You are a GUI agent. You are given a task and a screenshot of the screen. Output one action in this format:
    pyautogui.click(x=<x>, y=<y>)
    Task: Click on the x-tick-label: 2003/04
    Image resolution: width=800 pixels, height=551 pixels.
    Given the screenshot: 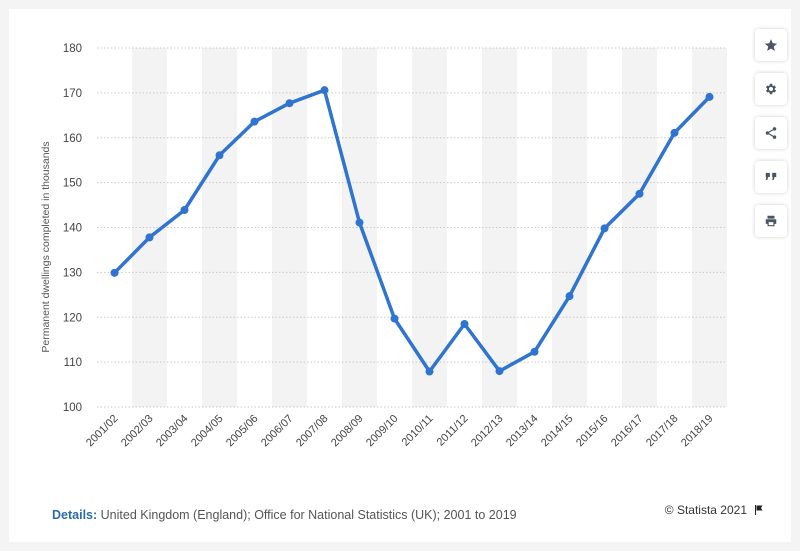 What is the action you would take?
    pyautogui.click(x=172, y=431)
    